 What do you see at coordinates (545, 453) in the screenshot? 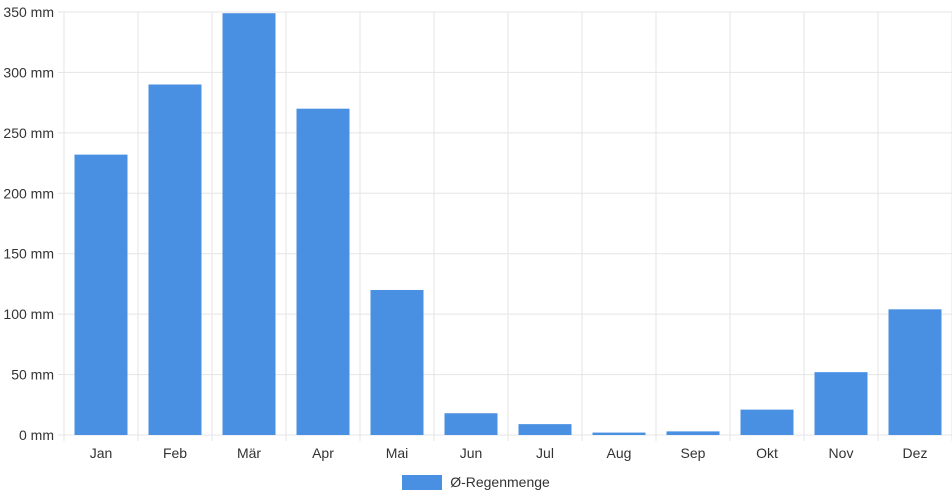
I see `x-tick-label: Jul` at bounding box center [545, 453].